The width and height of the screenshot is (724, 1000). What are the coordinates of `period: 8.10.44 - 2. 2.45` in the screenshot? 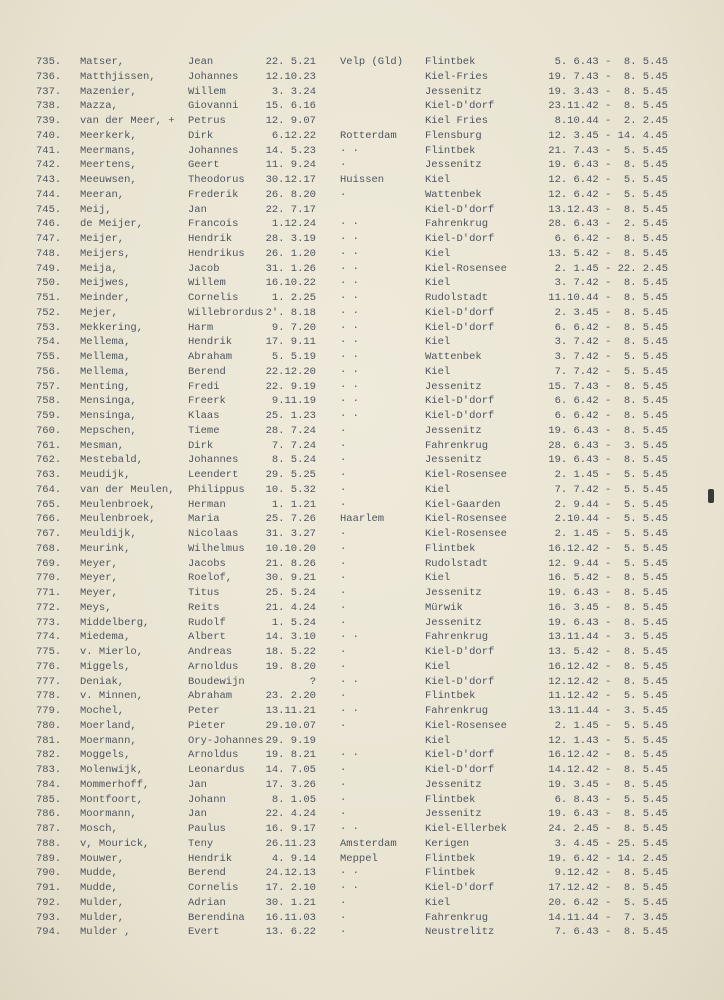 It's located at (611, 121).